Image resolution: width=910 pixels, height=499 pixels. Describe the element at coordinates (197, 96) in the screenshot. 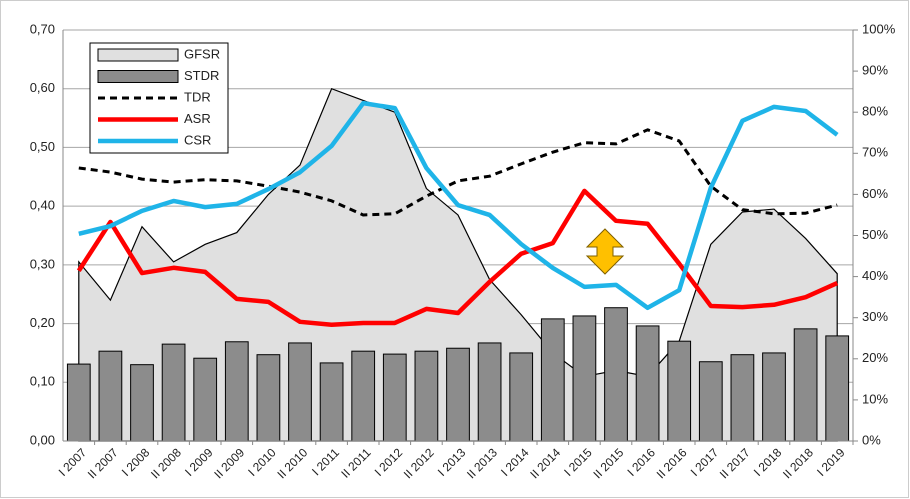

I see `legend-label: TDR` at that location.